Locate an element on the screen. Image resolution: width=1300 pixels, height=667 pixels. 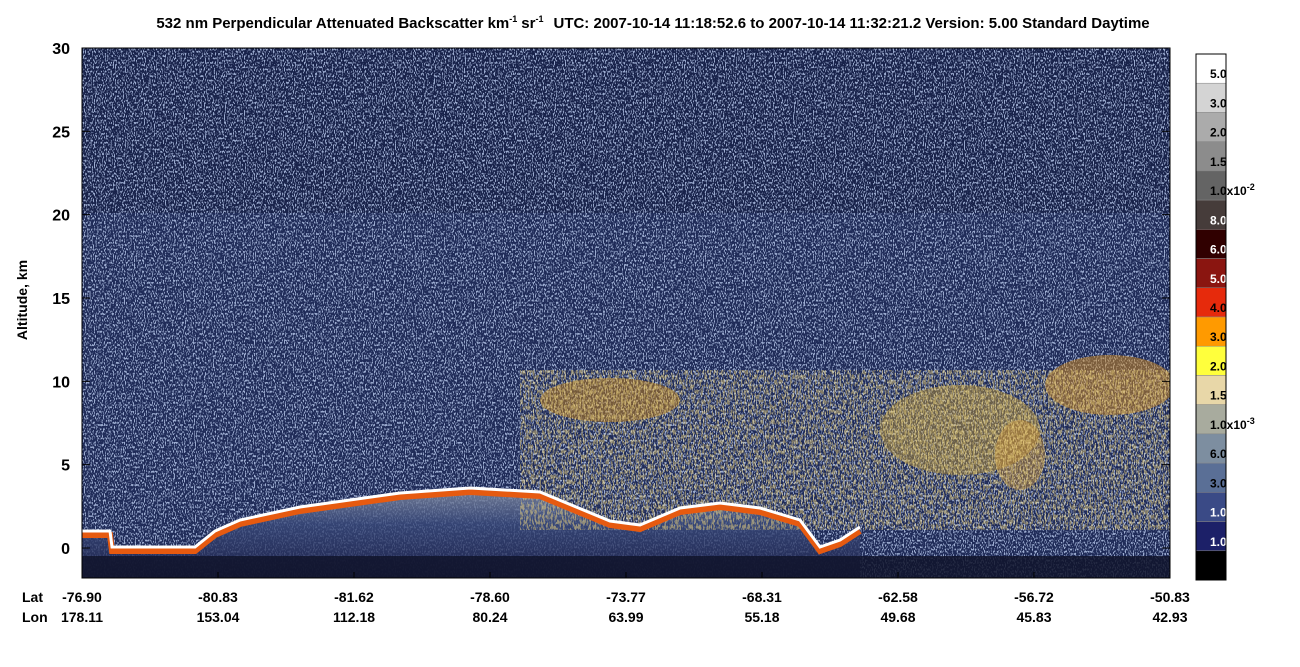
colorbar-label: 1.0x10⁻² is located at coordinates (1232, 190).